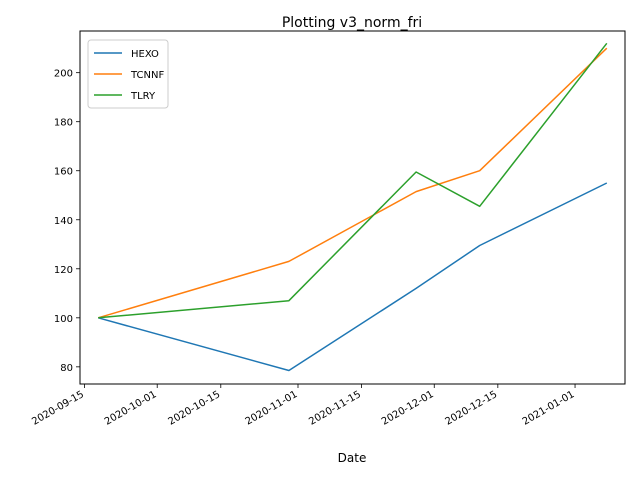 The width and height of the screenshot is (640, 480). Describe the element at coordinates (335, 408) in the screenshot. I see `x-tick-label: 2020-11-15` at that location.